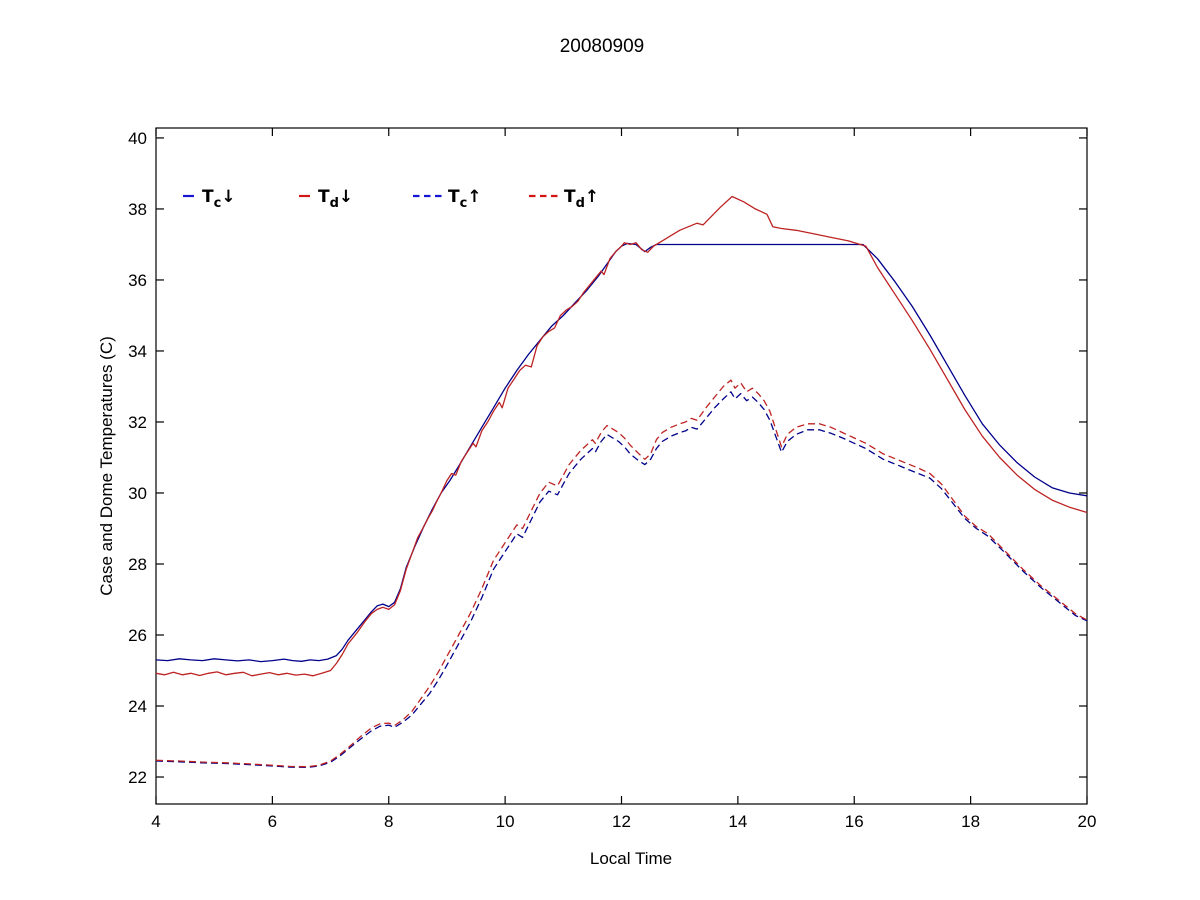 This screenshot has width=1200, height=900. Describe the element at coordinates (137, 280) in the screenshot. I see `y-tick-label: 36` at that location.